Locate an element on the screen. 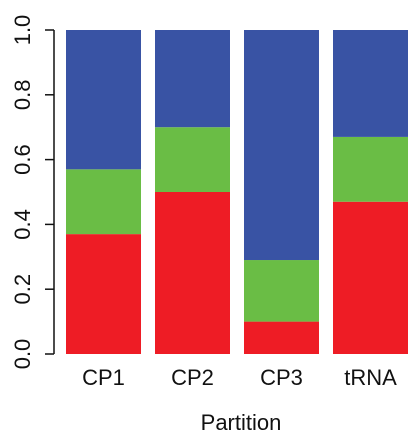  y-tick-label: 0.6 is located at coordinates (22, 159).